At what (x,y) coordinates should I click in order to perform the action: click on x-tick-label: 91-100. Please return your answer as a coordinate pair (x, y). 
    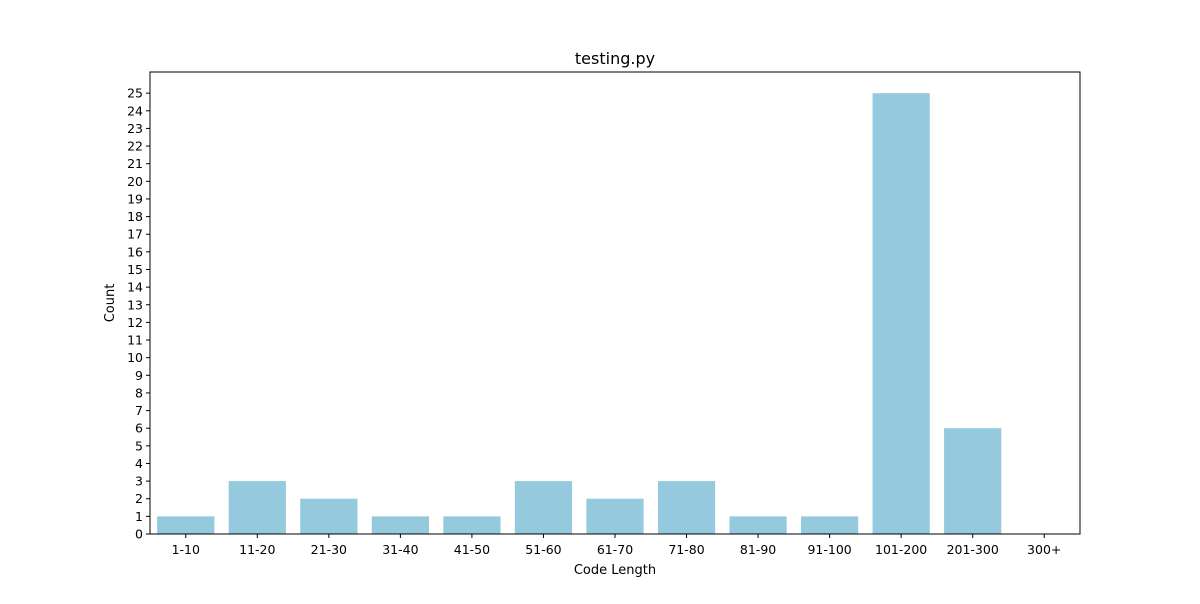
    Looking at the image, I should click on (829, 549).